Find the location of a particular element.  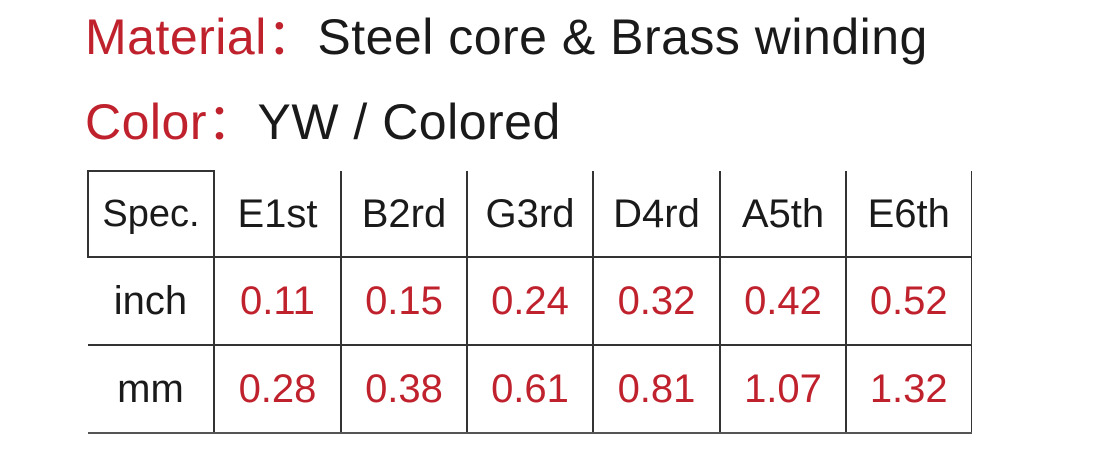

mm-value-b2rd: 0.38 is located at coordinates (404, 389).